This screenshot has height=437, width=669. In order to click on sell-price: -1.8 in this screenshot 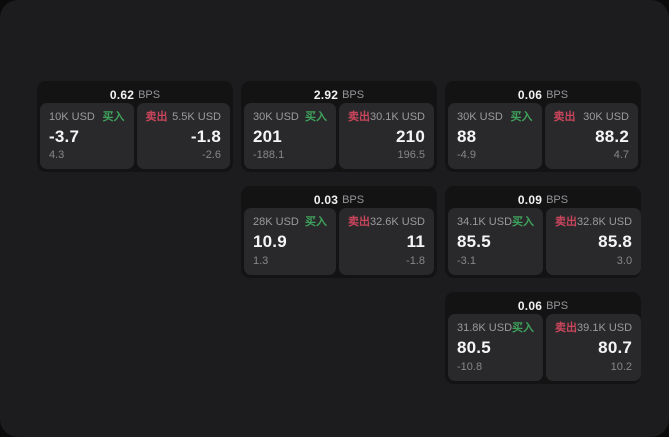, I will do `click(205, 136)`.